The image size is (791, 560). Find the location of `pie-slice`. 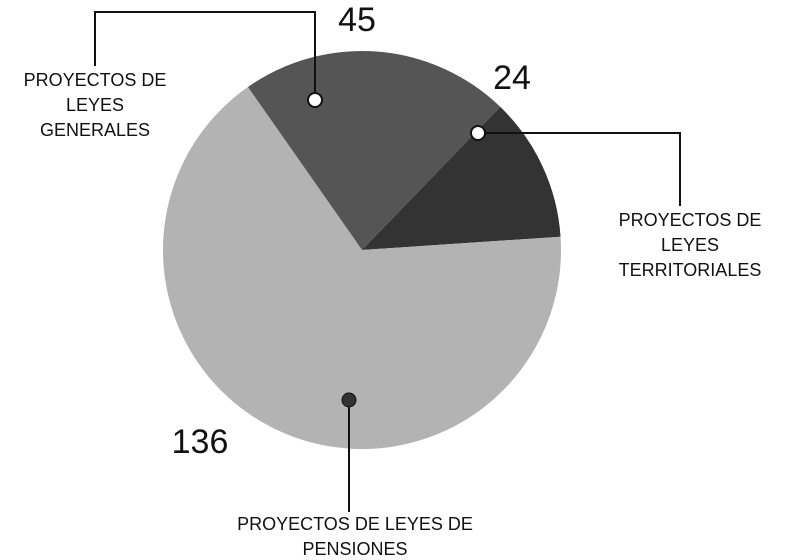

pie-slice is located at coordinates (461, 178).